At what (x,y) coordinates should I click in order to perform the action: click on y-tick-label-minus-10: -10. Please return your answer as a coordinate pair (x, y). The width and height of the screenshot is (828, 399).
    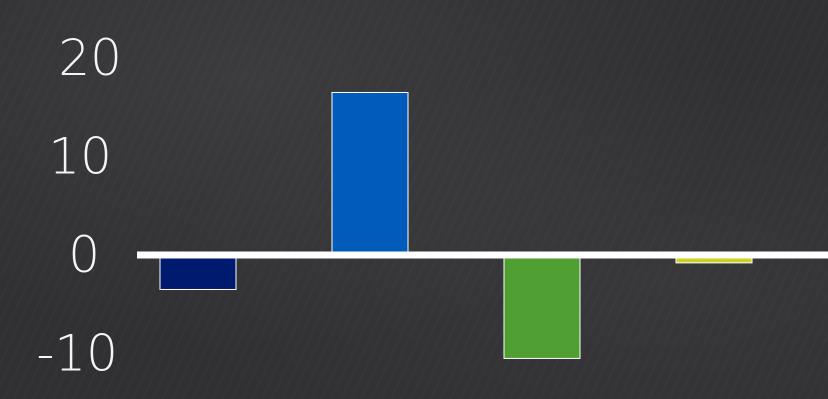
    Looking at the image, I should click on (77, 354).